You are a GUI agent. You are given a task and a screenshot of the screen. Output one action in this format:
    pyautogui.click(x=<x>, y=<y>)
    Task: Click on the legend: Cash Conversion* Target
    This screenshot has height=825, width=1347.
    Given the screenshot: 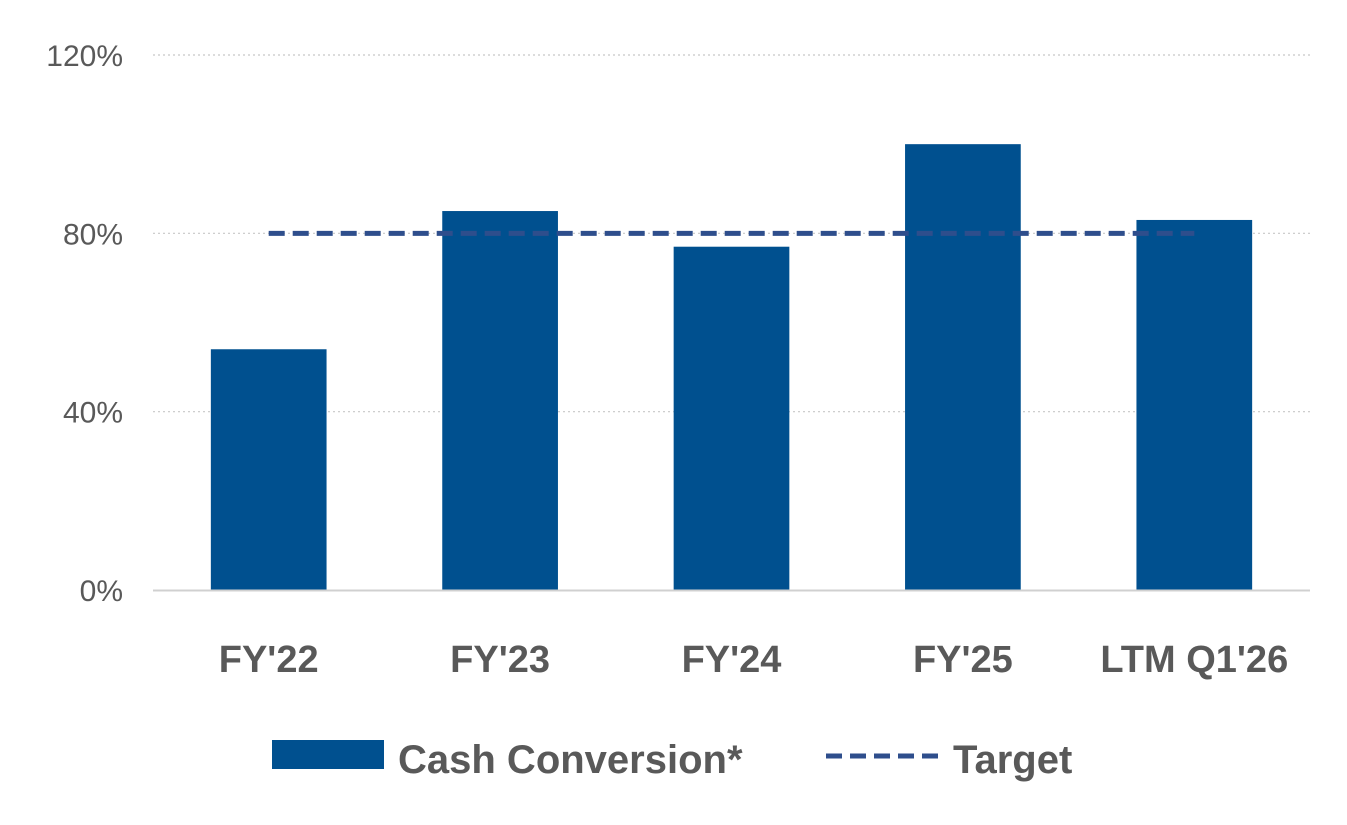 What is the action you would take?
    pyautogui.click(x=672, y=760)
    